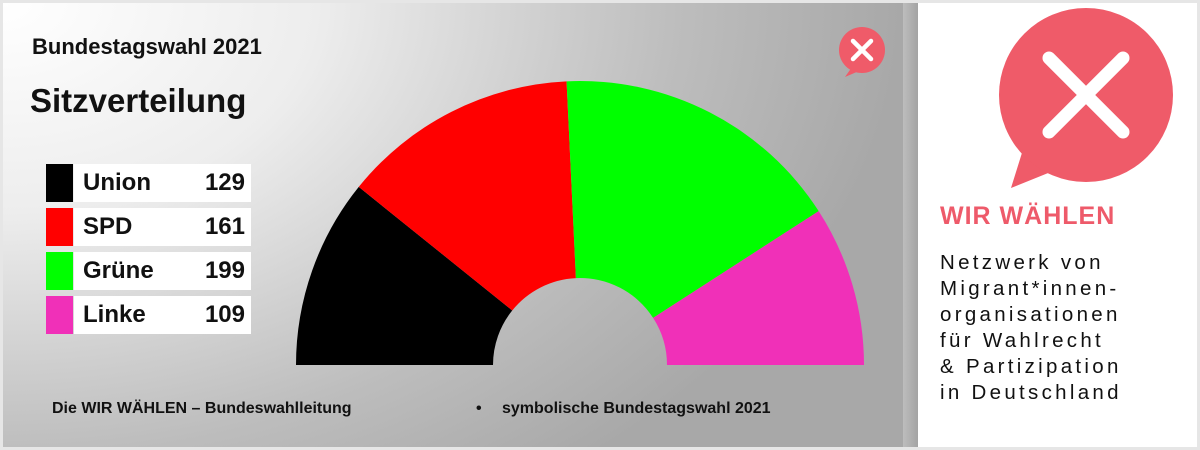  Describe the element at coordinates (1086, 98) in the screenshot. I see `speech-bubble-x-icon` at that location.